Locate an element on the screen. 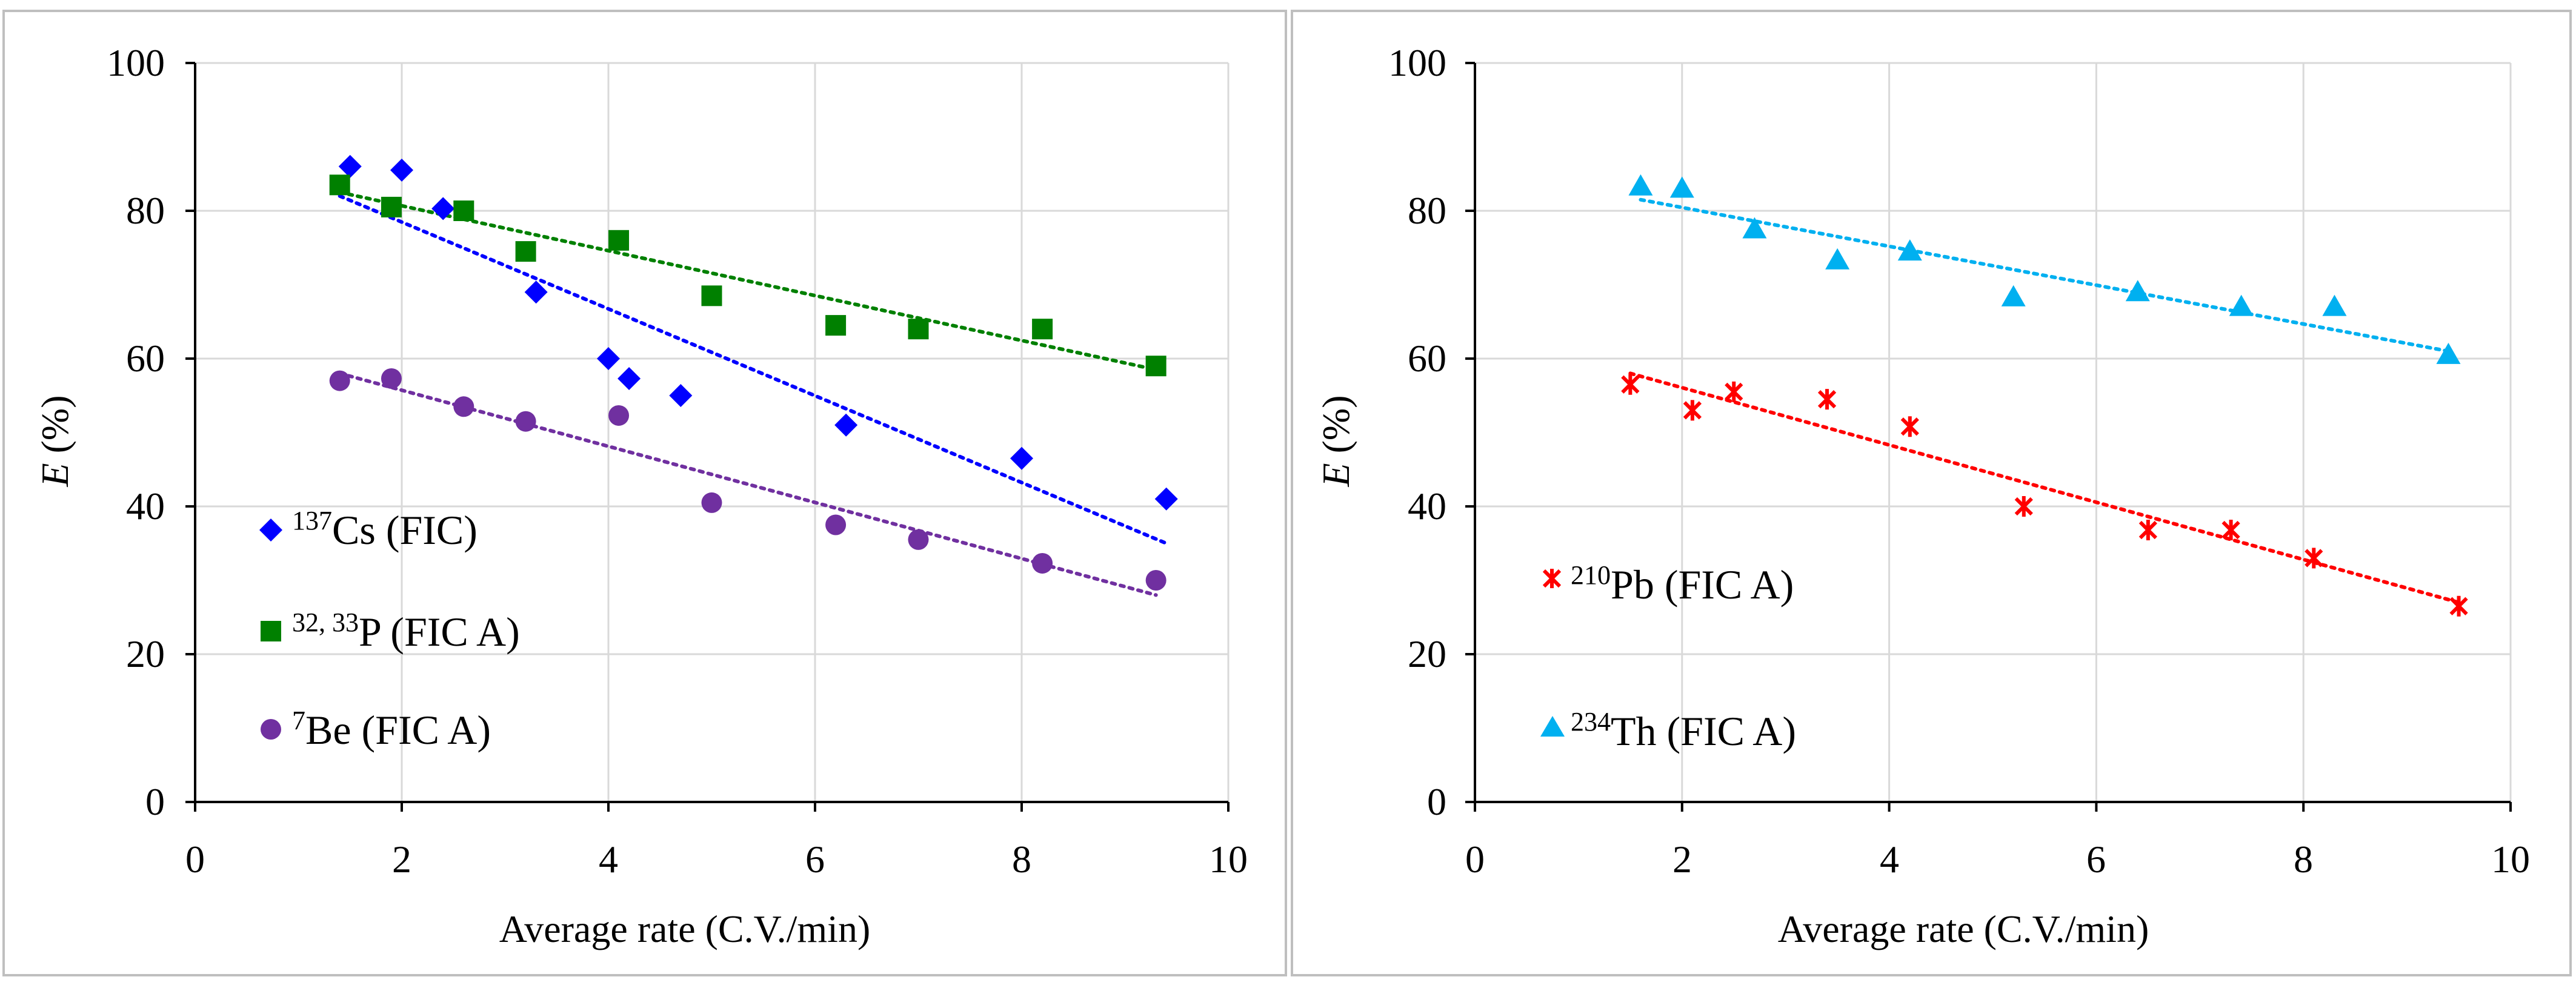 Image resolution: width=2576 pixels, height=994 pixels. legend-label-pb: 210Pb (FIC A) is located at coordinates (1682, 584).